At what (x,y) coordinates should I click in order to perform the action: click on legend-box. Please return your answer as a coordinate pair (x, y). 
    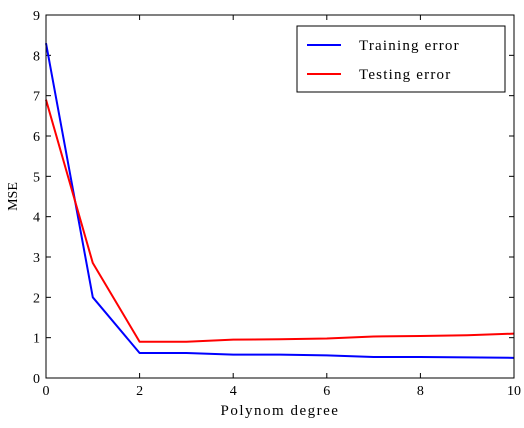
    Looking at the image, I should click on (401, 59).